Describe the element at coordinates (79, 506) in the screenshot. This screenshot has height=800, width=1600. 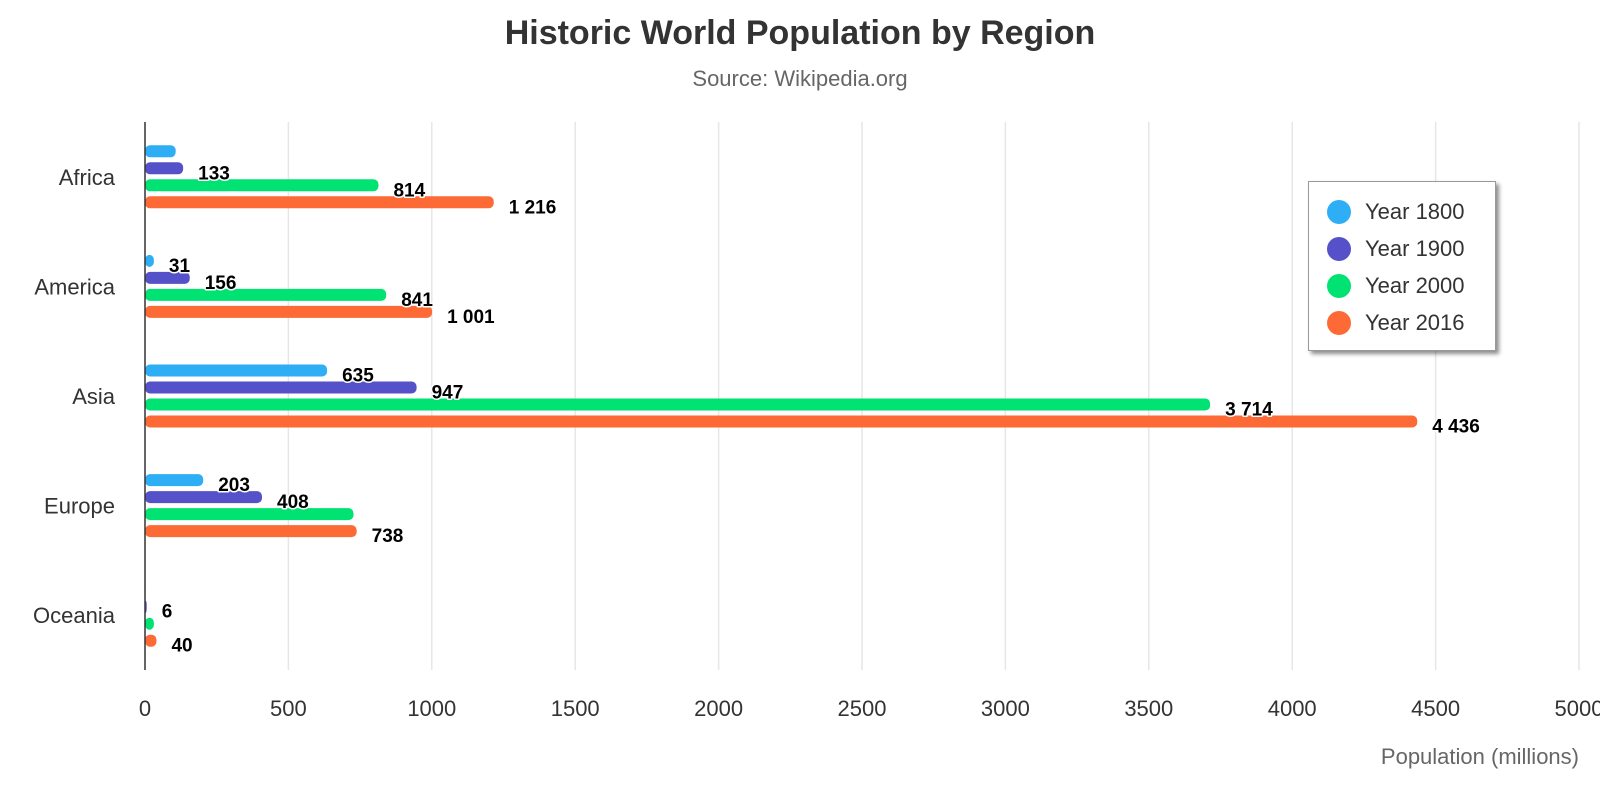
I see `y-category-label: Europe` at that location.